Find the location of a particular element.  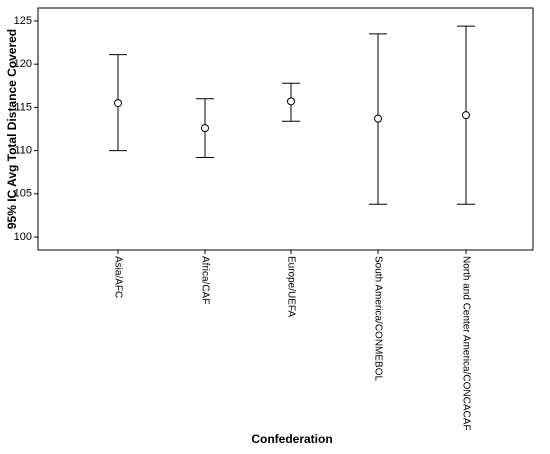

x-tick-label: North and Center America/CONCACAF is located at coordinates (465, 343).